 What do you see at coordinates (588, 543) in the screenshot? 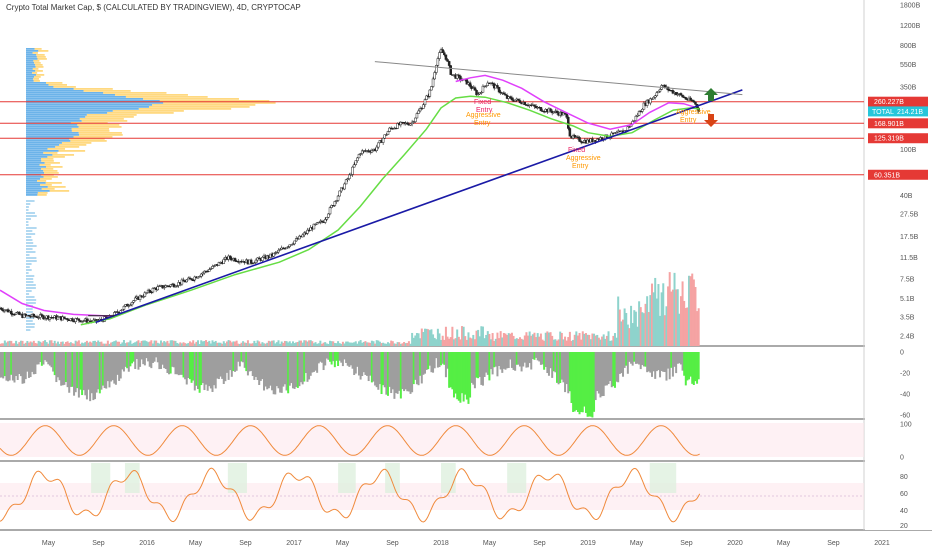
I see `time-tick-label: 2019` at bounding box center [588, 543].